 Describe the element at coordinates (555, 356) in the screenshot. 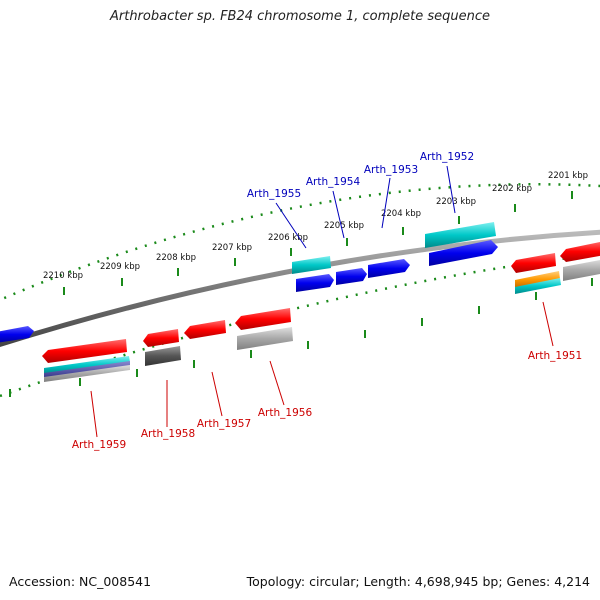

I see `gene-label-below: Arth_1951` at that location.